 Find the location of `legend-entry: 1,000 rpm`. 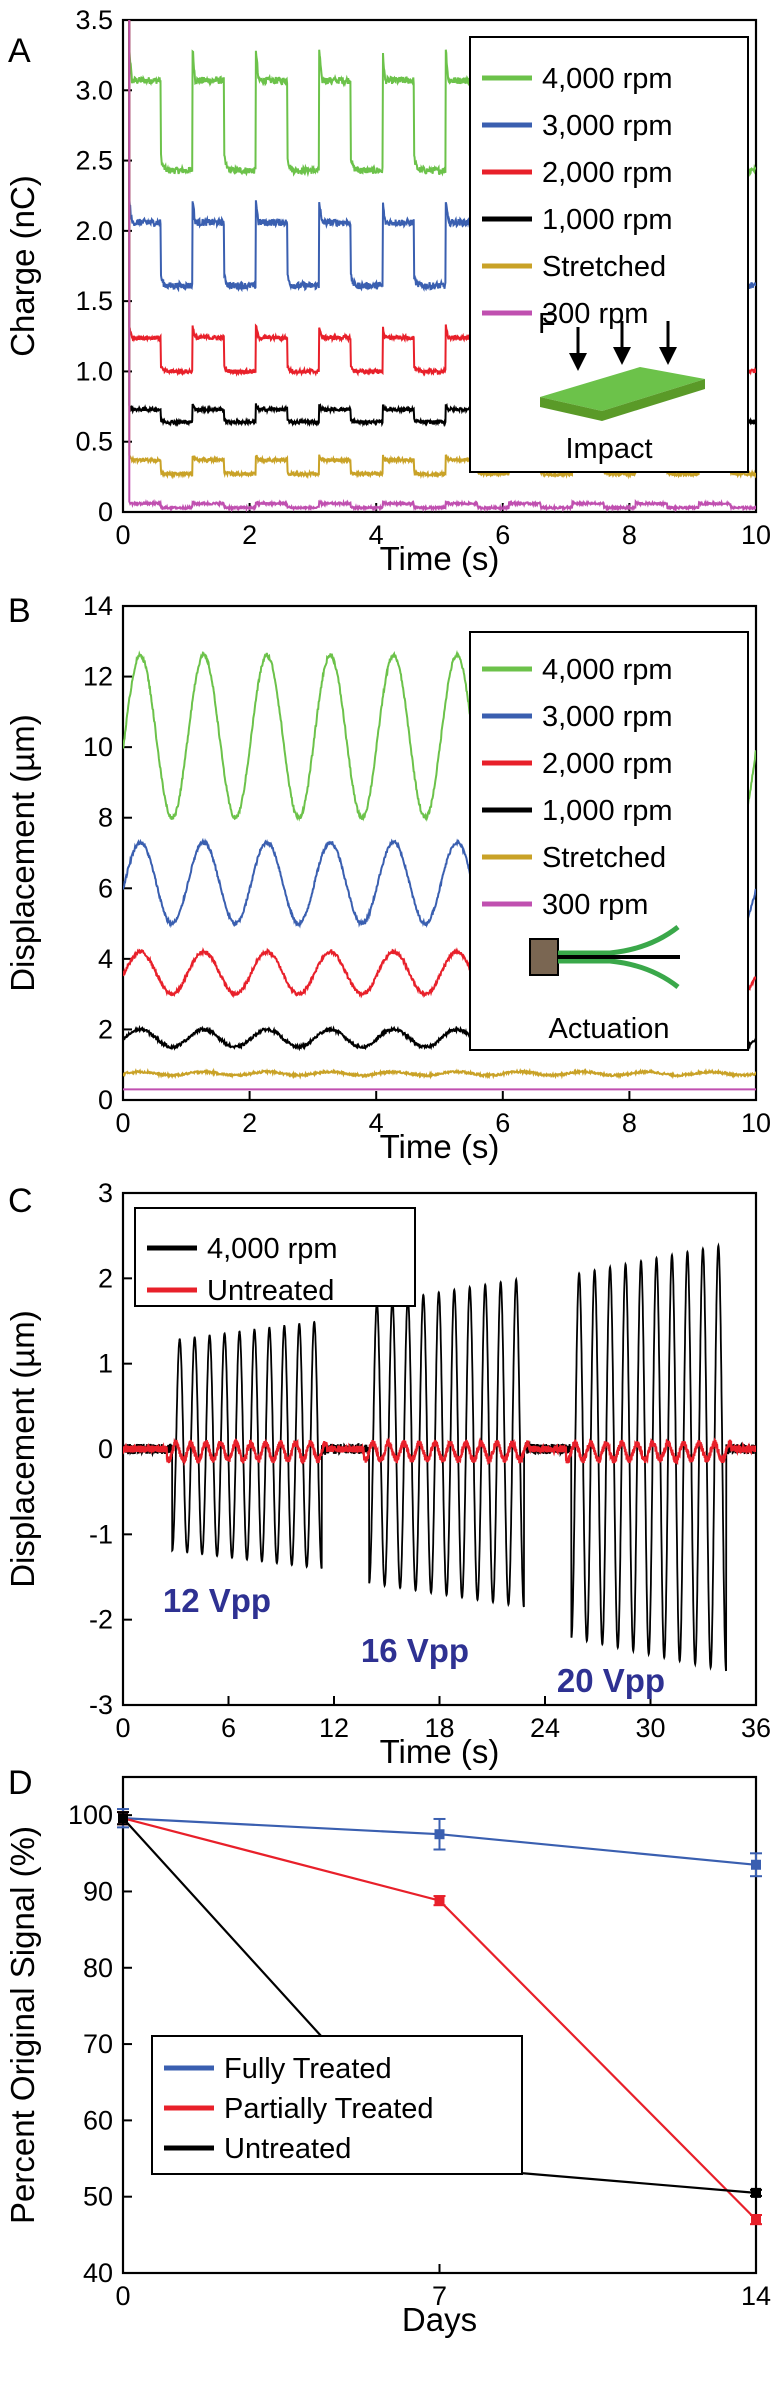

legend-entry: 1,000 rpm is located at coordinates (607, 220).